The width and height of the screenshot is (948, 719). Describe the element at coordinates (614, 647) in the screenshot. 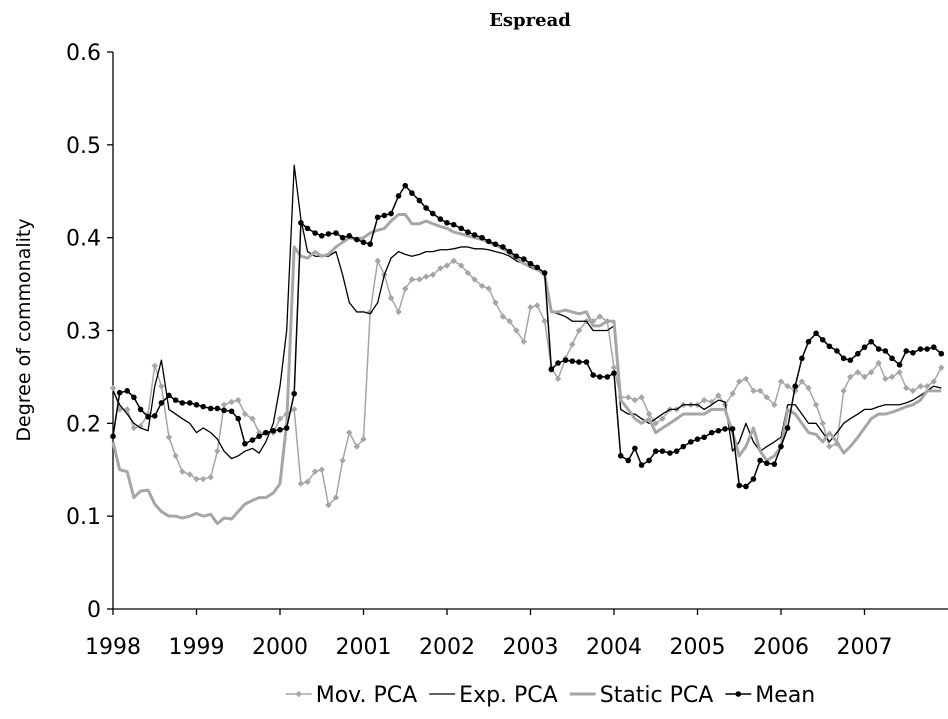

I see `x-tick-label: 2004` at that location.